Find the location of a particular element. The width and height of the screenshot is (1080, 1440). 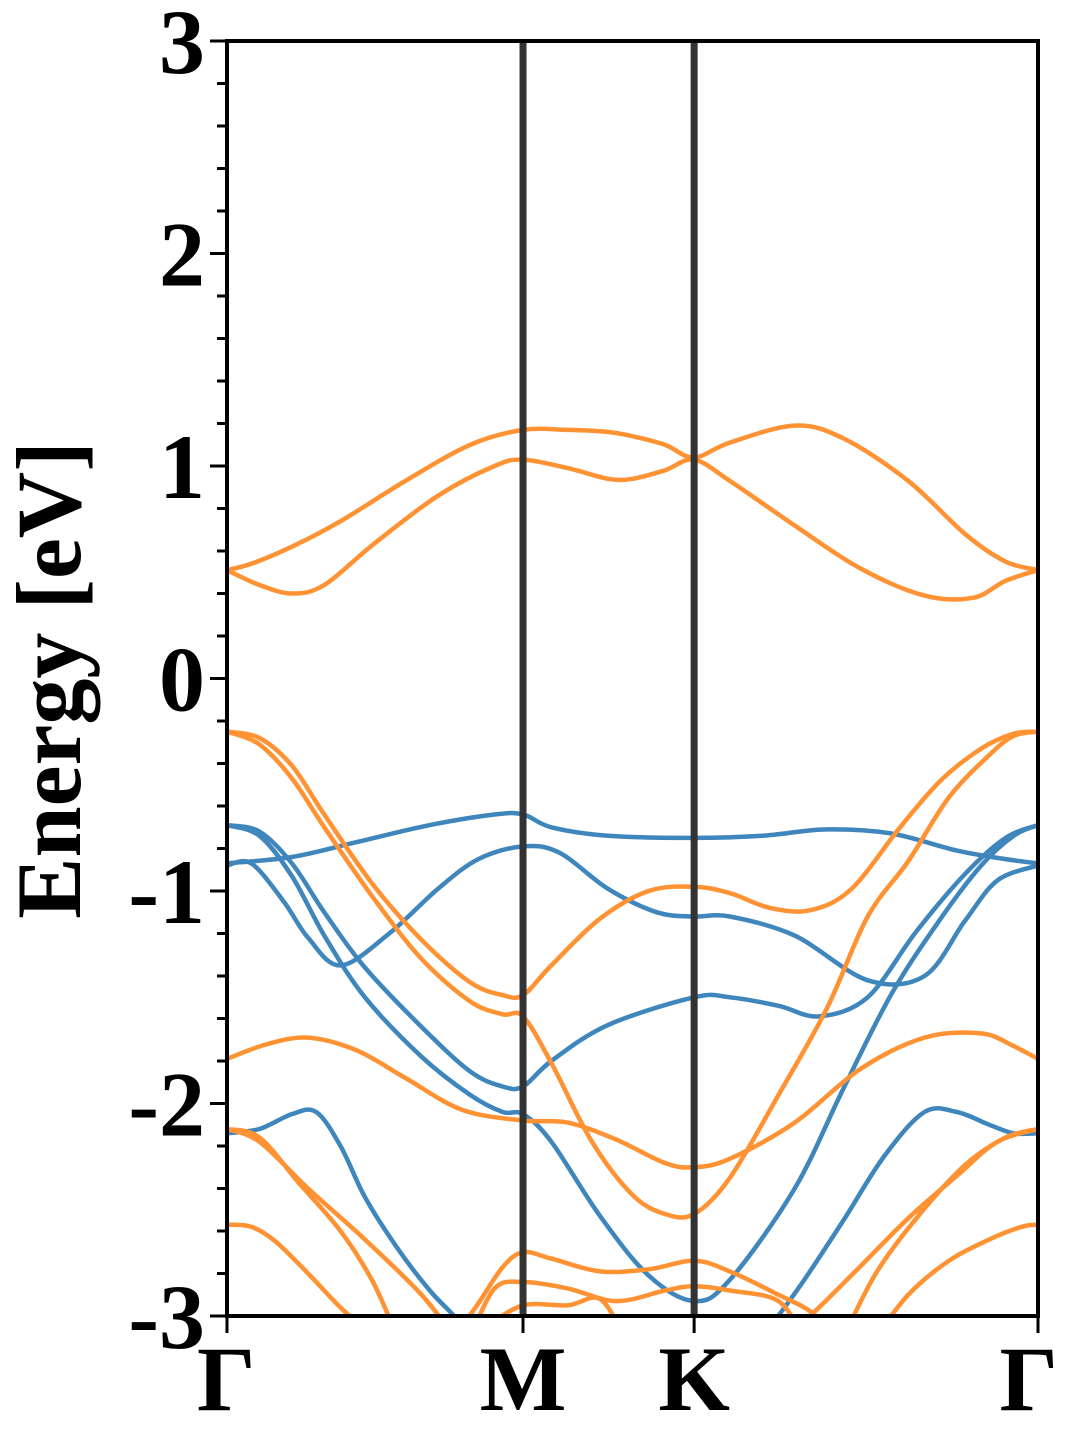

y-tick-label: 0 is located at coordinates (182, 680).